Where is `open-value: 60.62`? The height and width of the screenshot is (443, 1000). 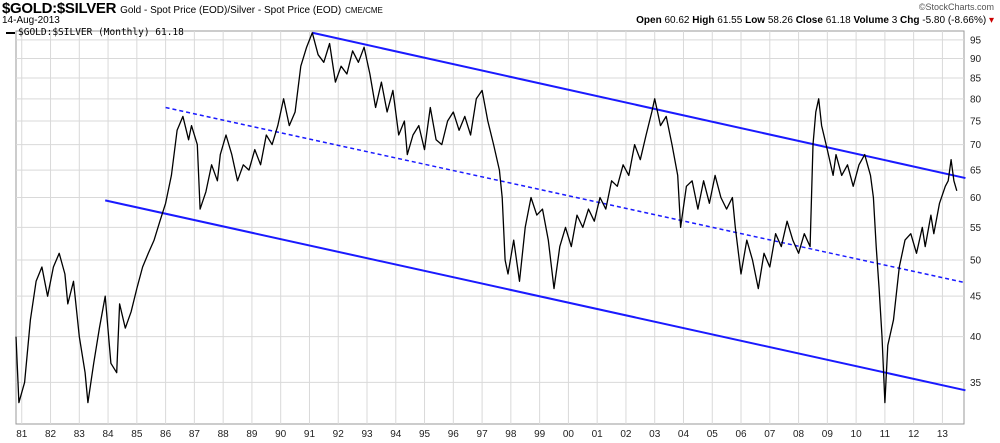
open-value: 60.62 is located at coordinates (677, 20).